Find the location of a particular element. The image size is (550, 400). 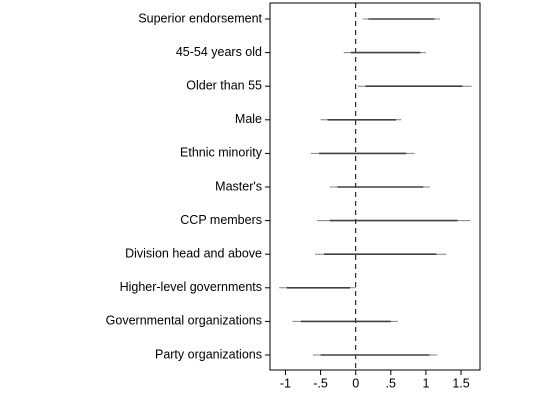

y-tick-label: 45-54 years old is located at coordinates (219, 52).